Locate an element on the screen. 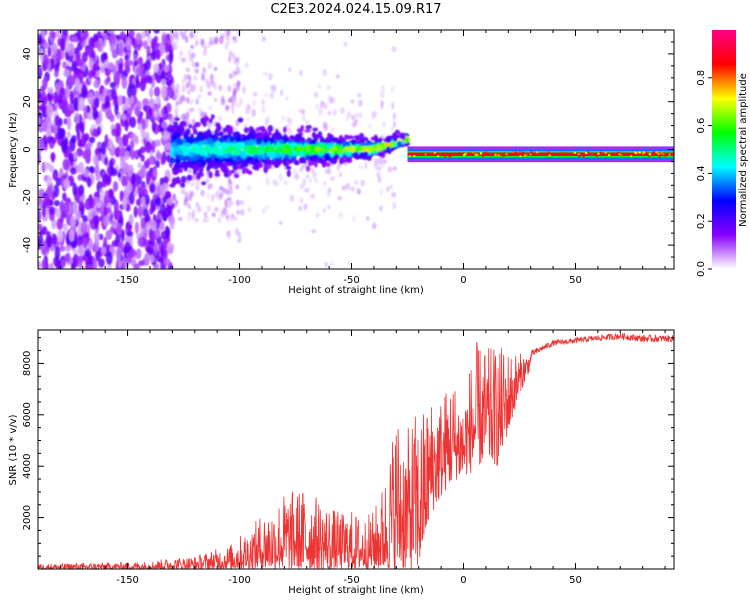 The image size is (750, 600). y-tick-label: 0 is located at coordinates (27, 149).